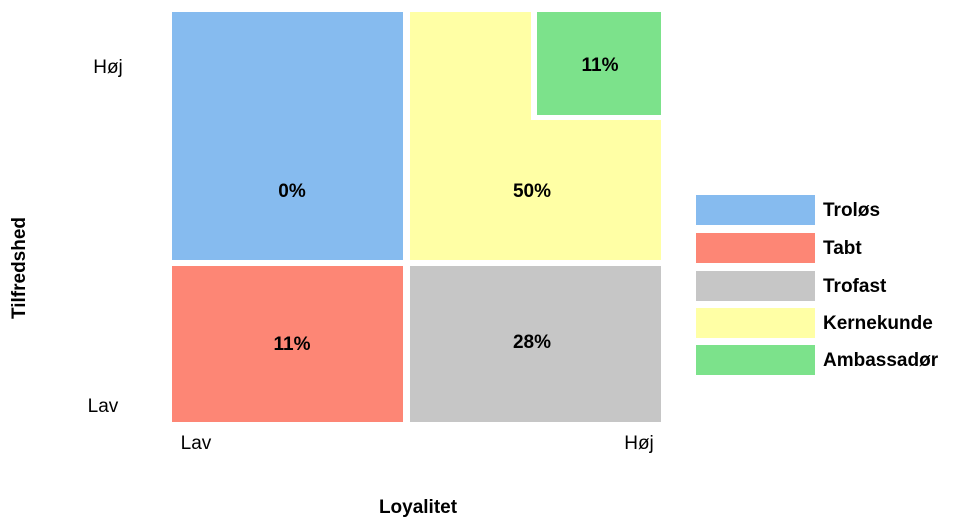 The height and width of the screenshot is (522, 979). I want to click on y-high-label: Høj, so click(108, 67).